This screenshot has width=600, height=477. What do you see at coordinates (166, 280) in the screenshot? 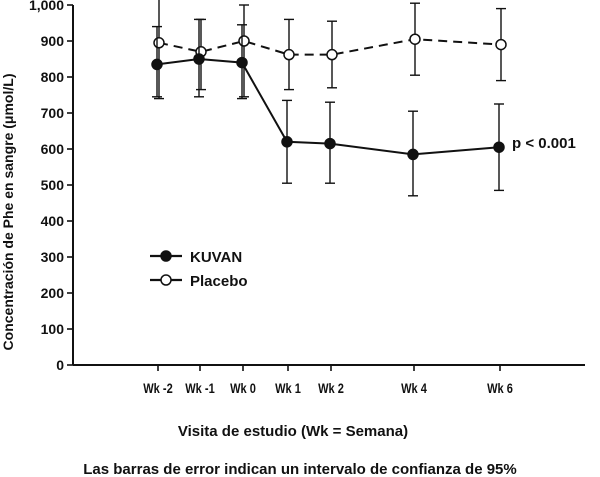
I see `legend-placebo-marker` at bounding box center [166, 280].